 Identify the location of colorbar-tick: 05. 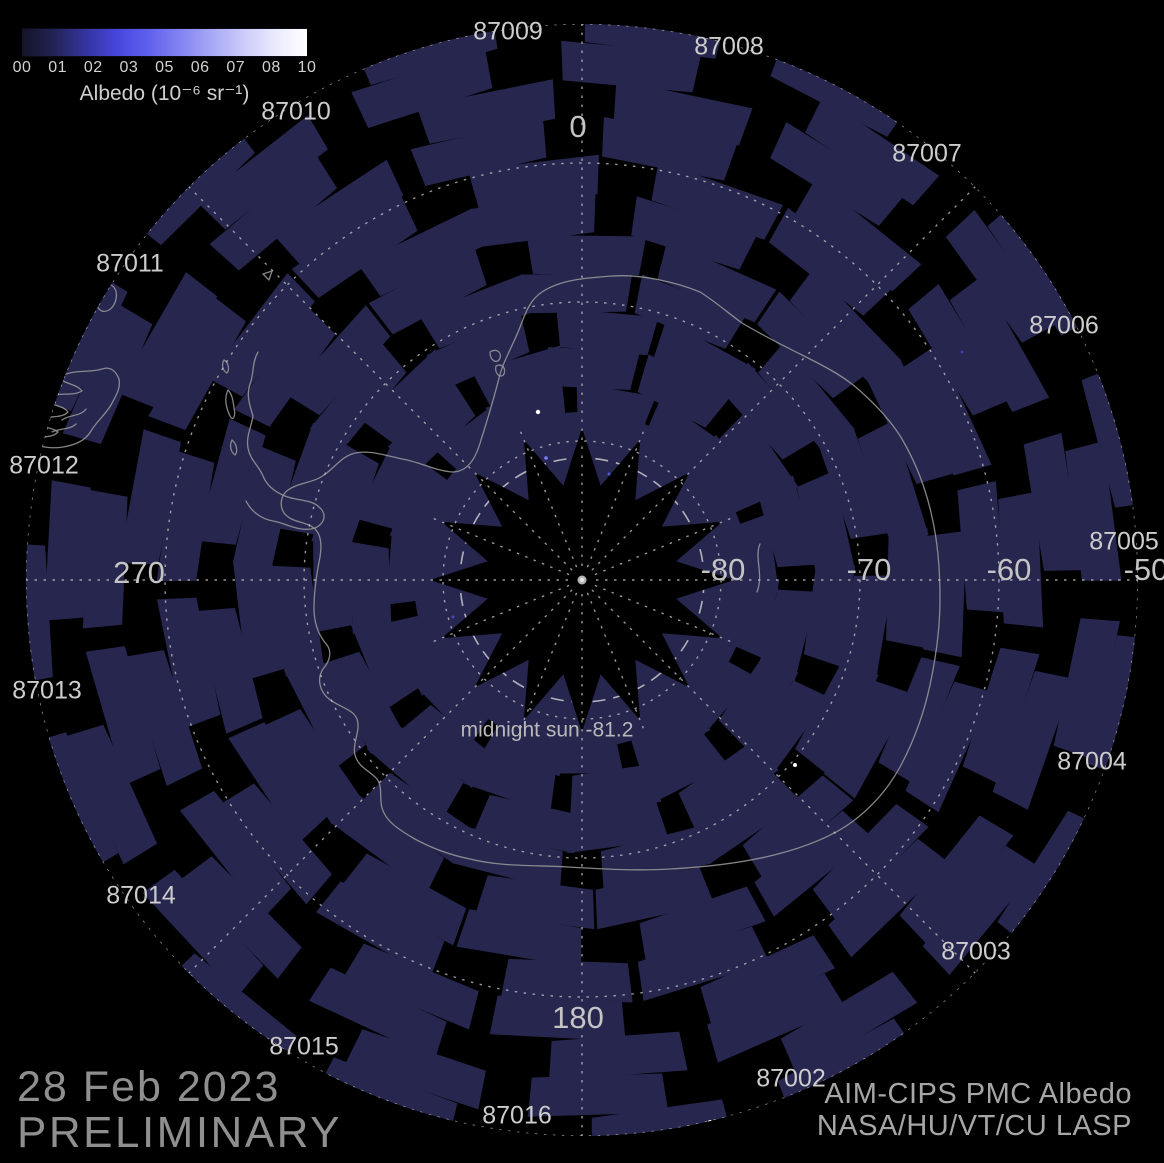
(164, 67).